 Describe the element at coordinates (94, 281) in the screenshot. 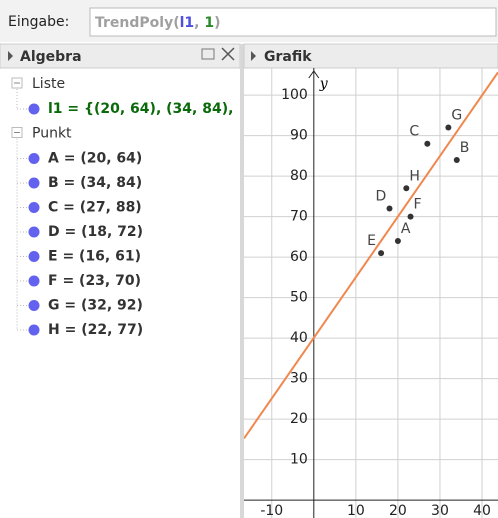

I see `object-entry: F = (23, 70)` at that location.